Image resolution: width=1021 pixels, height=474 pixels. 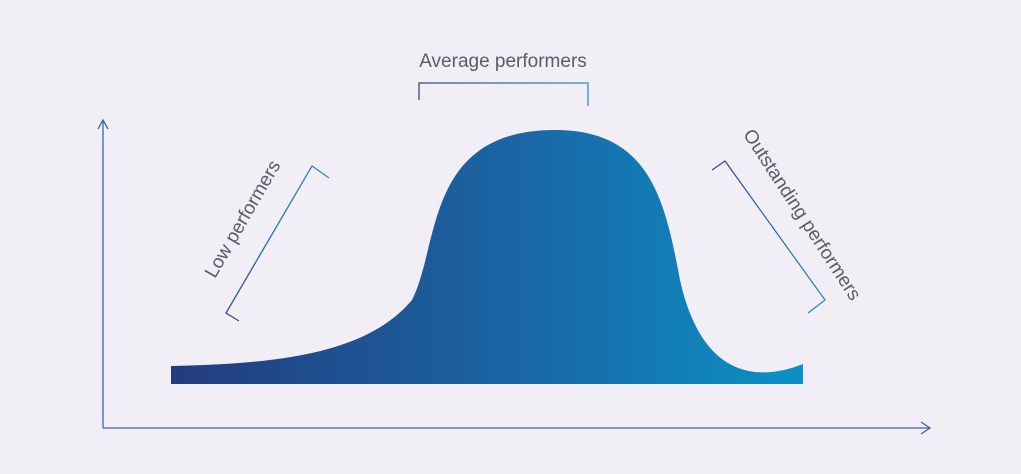 I want to click on outstanding-bracket, so click(x=768, y=237).